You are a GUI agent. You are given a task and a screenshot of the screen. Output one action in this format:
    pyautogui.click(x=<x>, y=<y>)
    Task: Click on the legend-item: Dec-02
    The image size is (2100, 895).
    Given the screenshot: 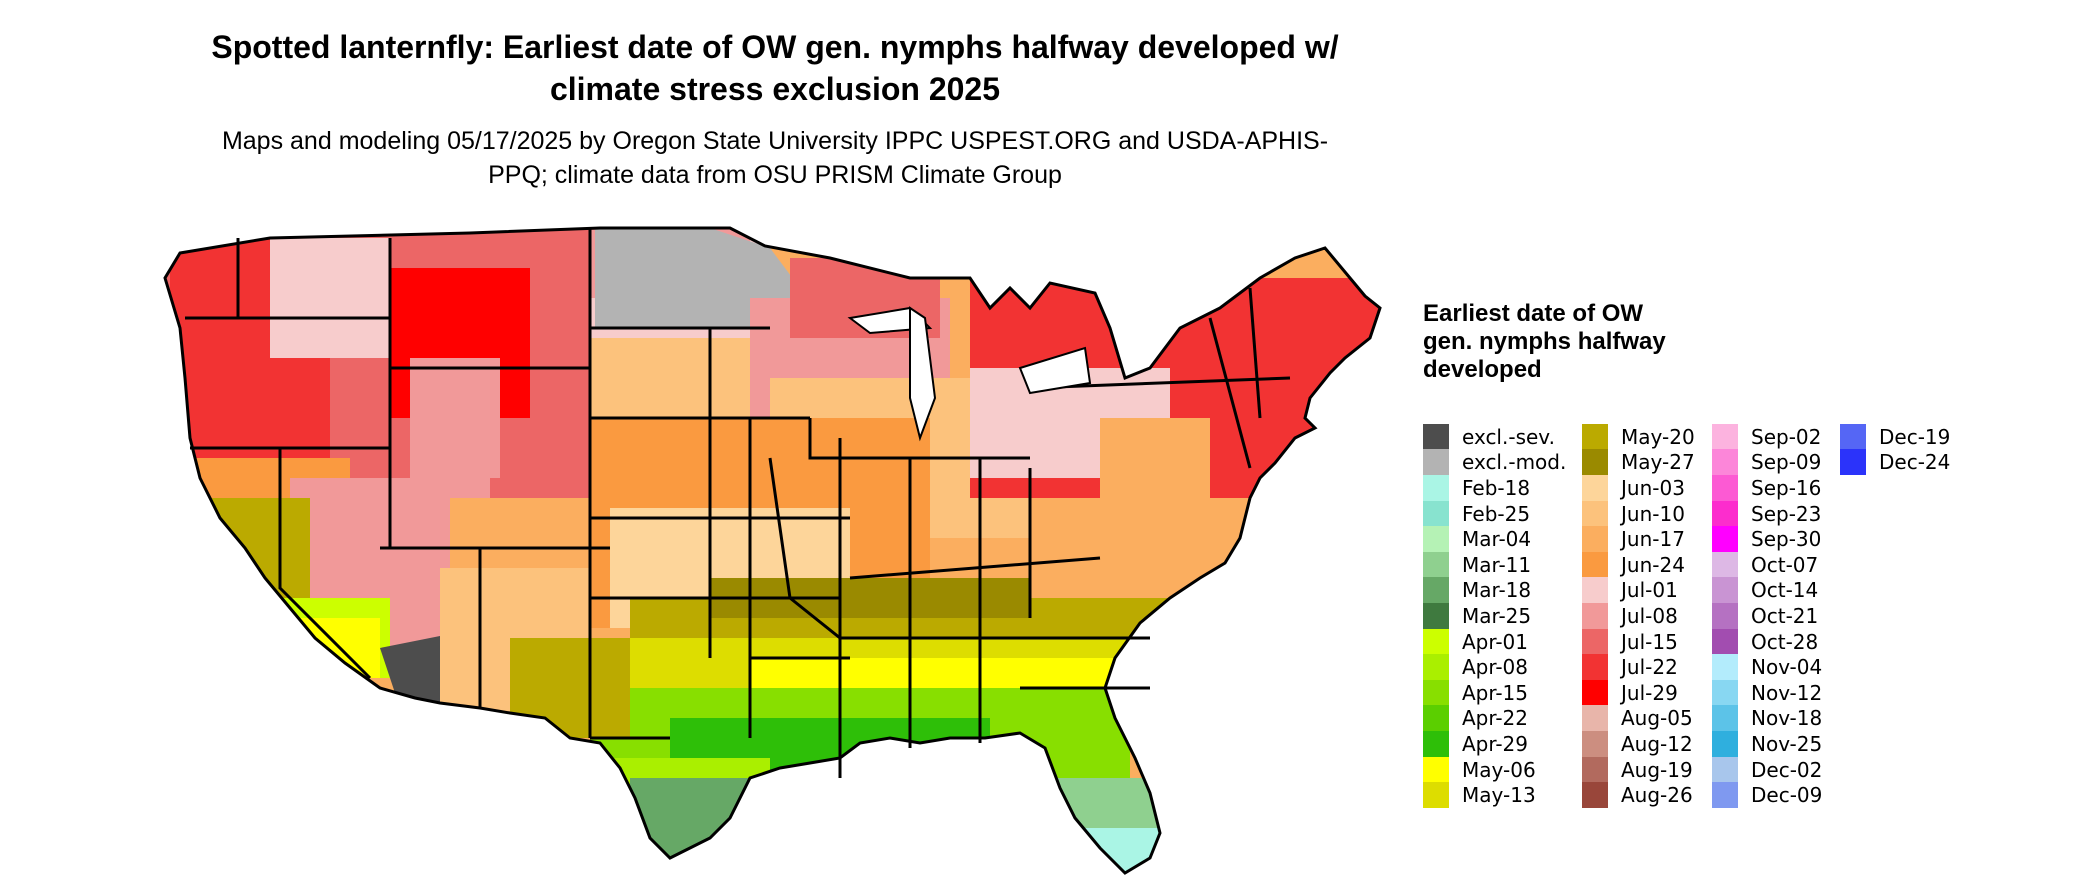 What is the action you would take?
    pyautogui.click(x=1767, y=769)
    